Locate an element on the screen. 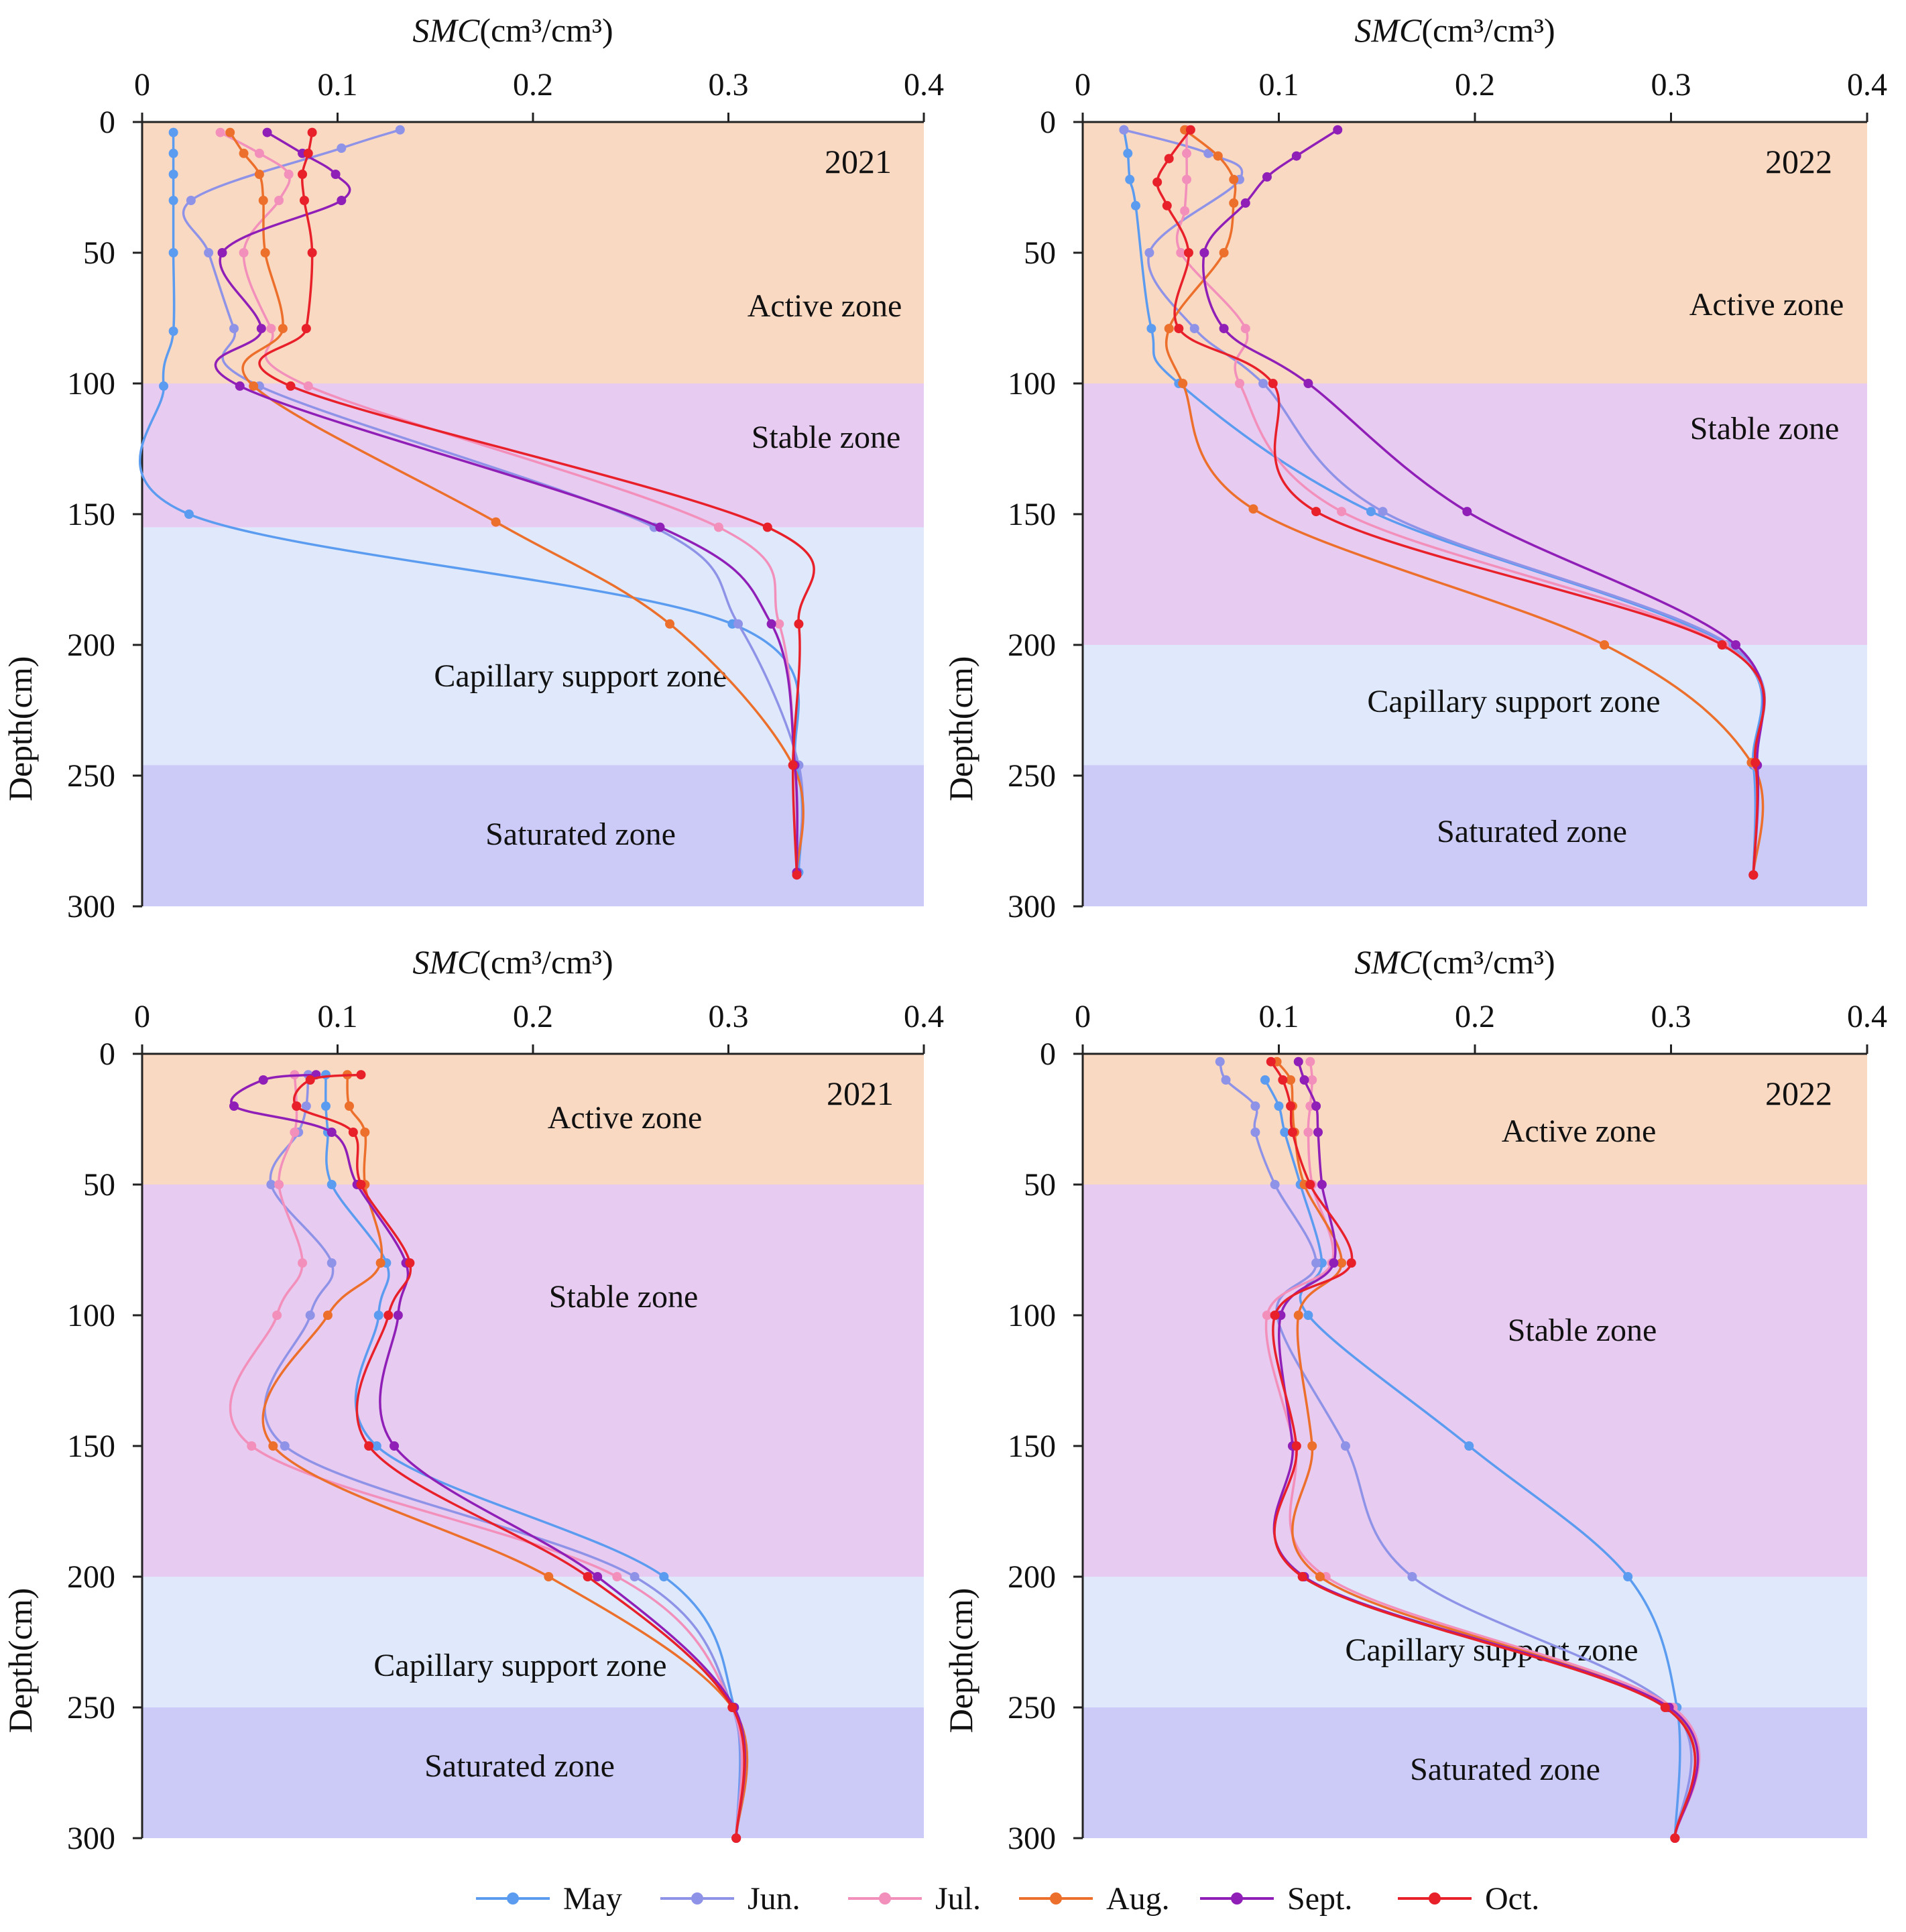 Image resolution: width=1906 pixels, height=1932 pixels. zone-label: Saturated zone is located at coordinates (1505, 1769).